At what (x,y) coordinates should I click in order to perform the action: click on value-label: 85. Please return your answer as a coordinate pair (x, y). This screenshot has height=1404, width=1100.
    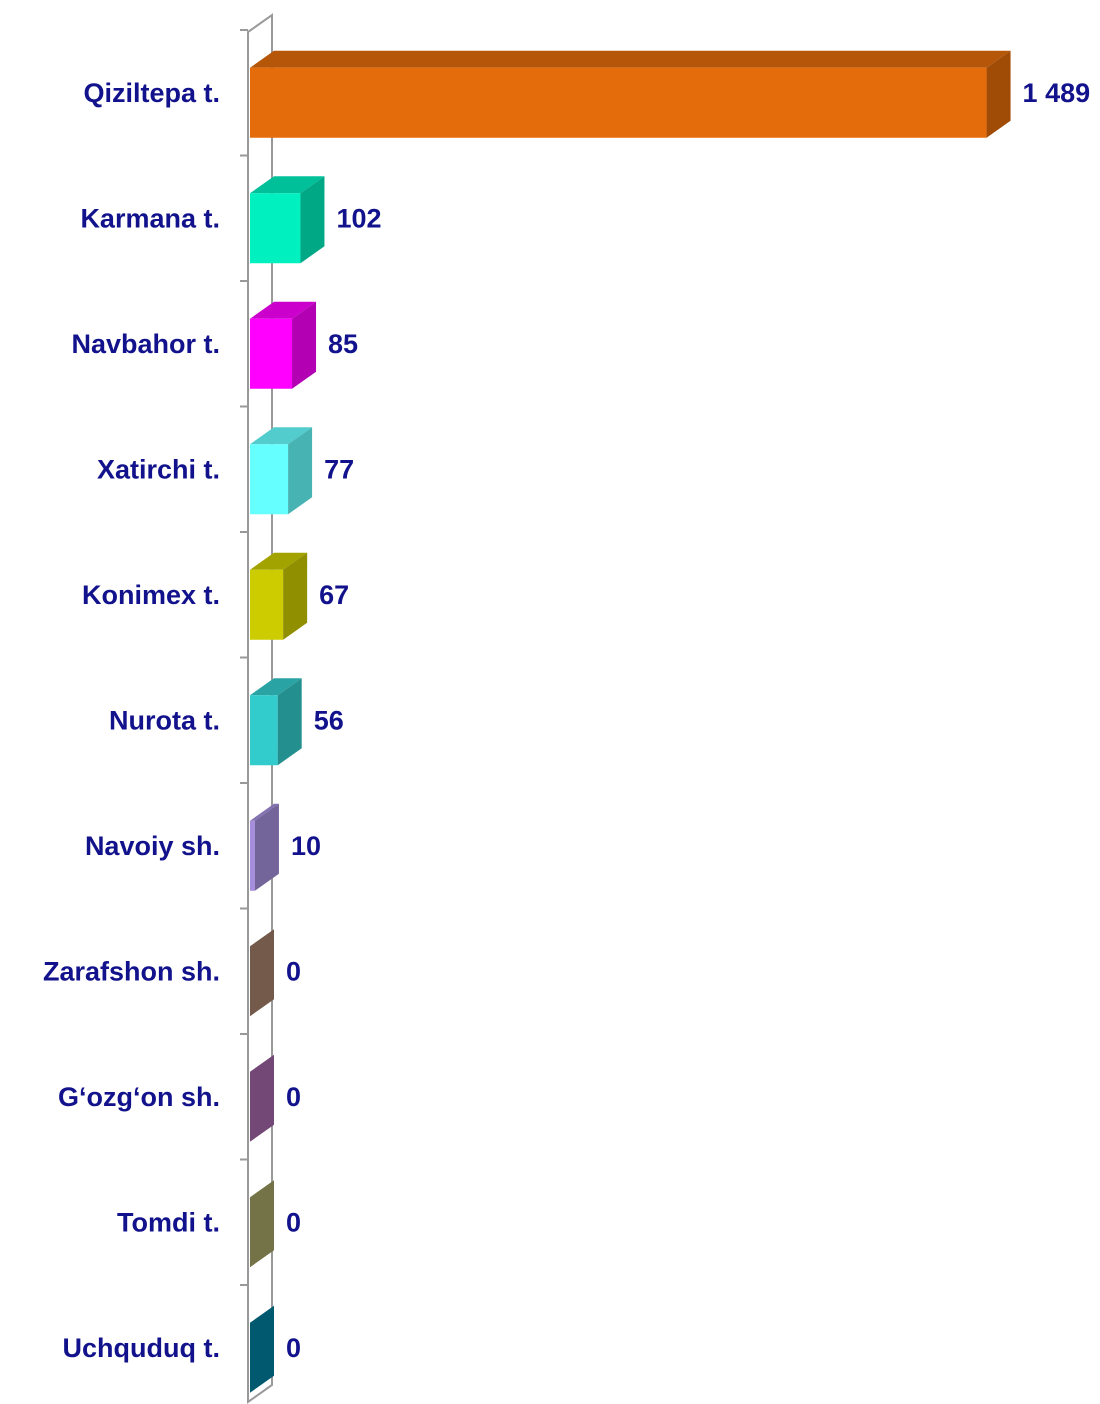
    Looking at the image, I should click on (343, 344).